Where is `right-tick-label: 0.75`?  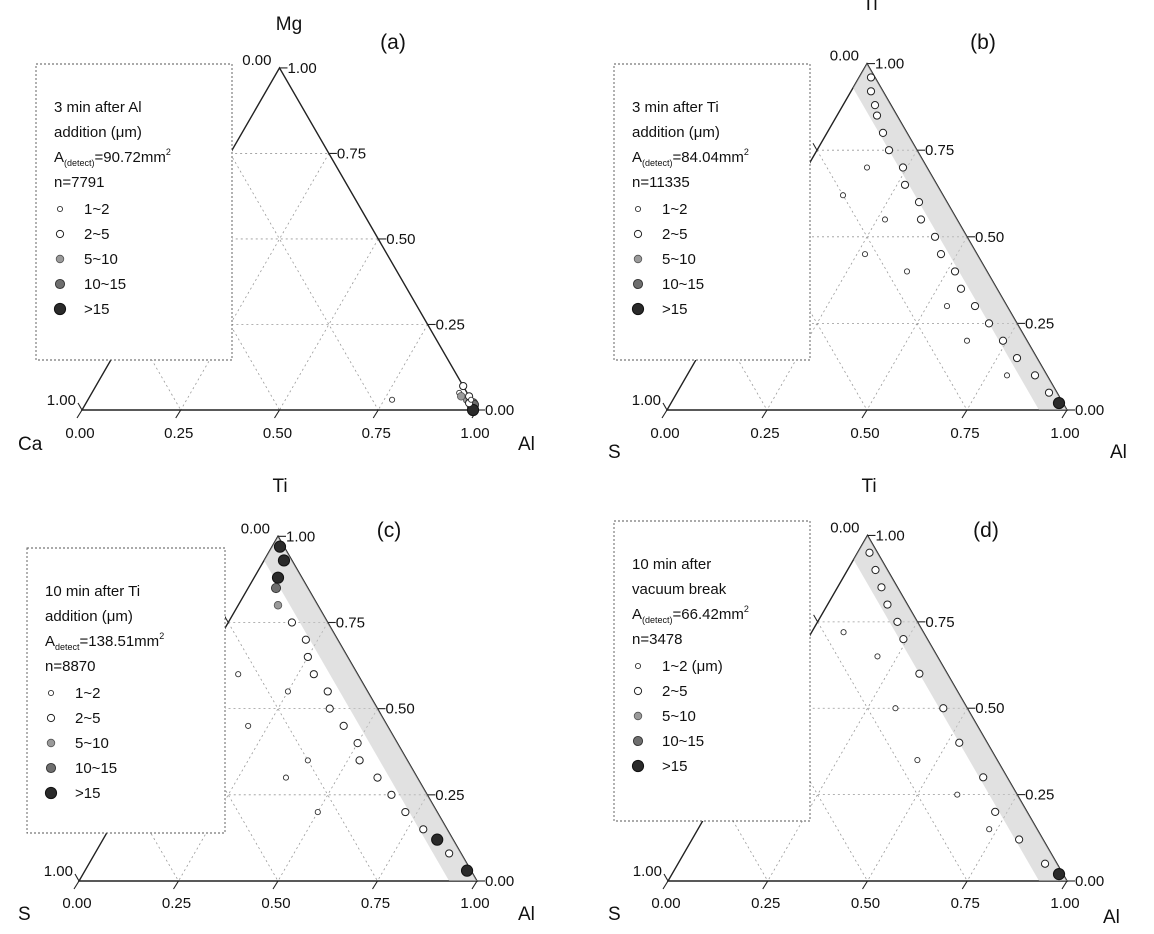
right-tick-label: 0.75 is located at coordinates (939, 150).